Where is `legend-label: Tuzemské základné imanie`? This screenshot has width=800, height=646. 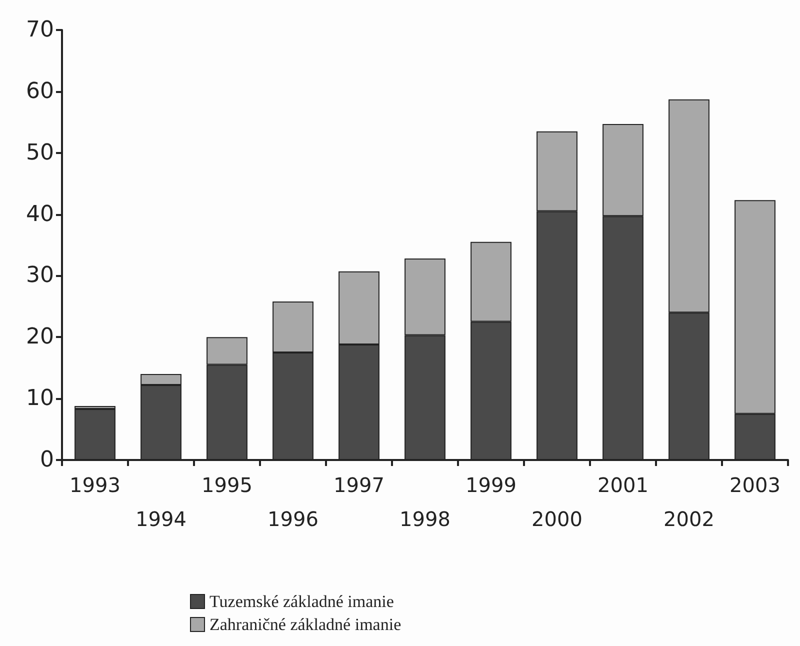
legend-label: Tuzemské základné imanie is located at coordinates (302, 601).